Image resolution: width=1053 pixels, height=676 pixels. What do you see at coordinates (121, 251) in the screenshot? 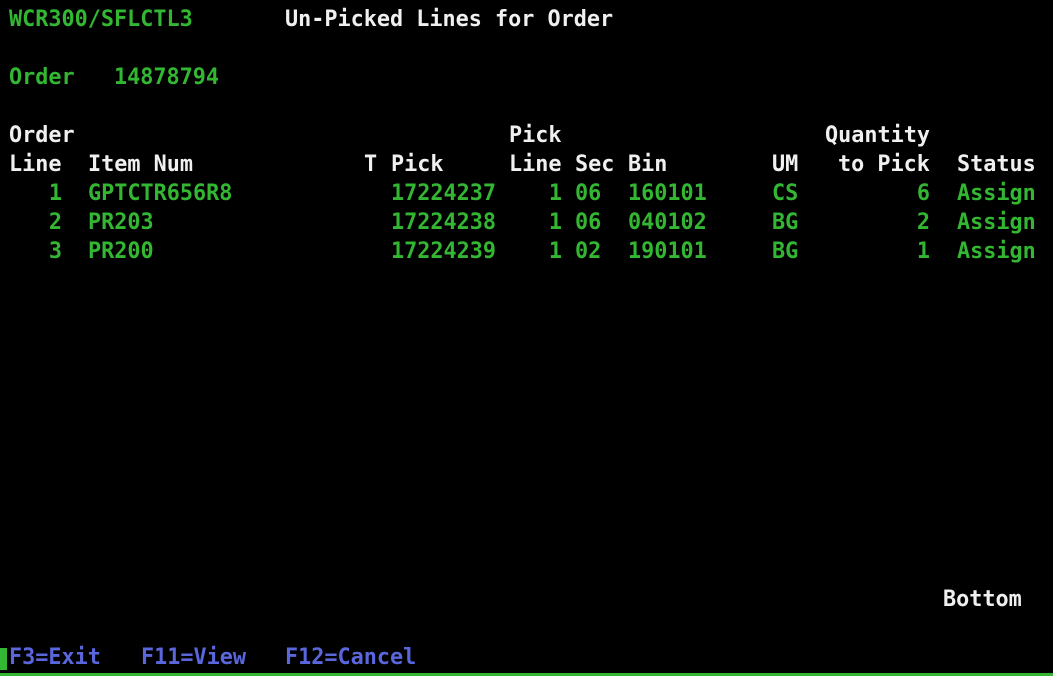
I see `cell-item-num: PR200` at bounding box center [121, 251].